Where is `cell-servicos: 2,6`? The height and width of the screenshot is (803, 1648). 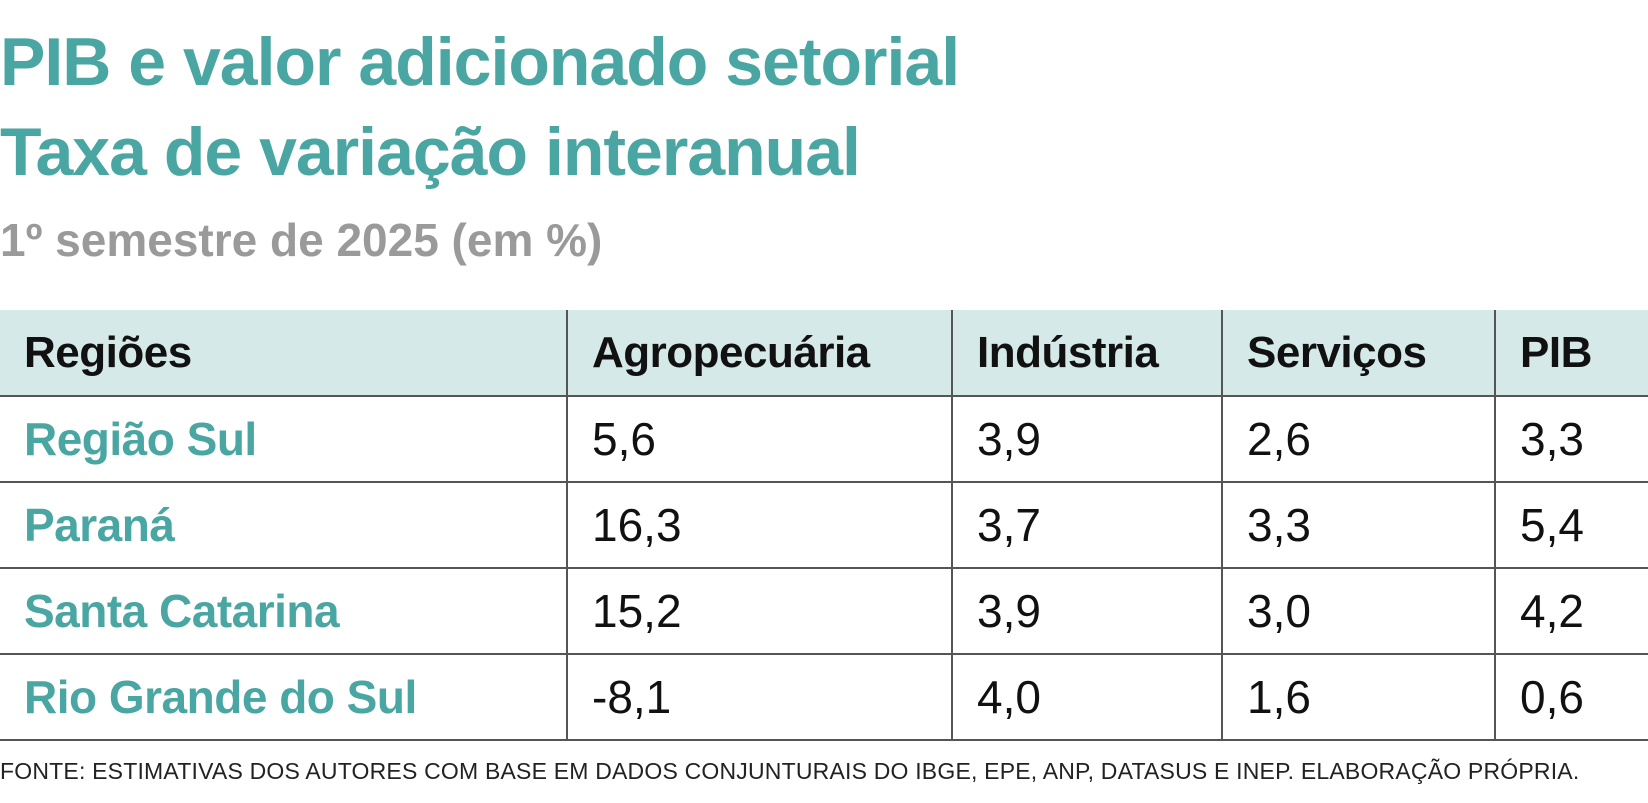 cell-servicos: 2,6 is located at coordinates (1358, 439).